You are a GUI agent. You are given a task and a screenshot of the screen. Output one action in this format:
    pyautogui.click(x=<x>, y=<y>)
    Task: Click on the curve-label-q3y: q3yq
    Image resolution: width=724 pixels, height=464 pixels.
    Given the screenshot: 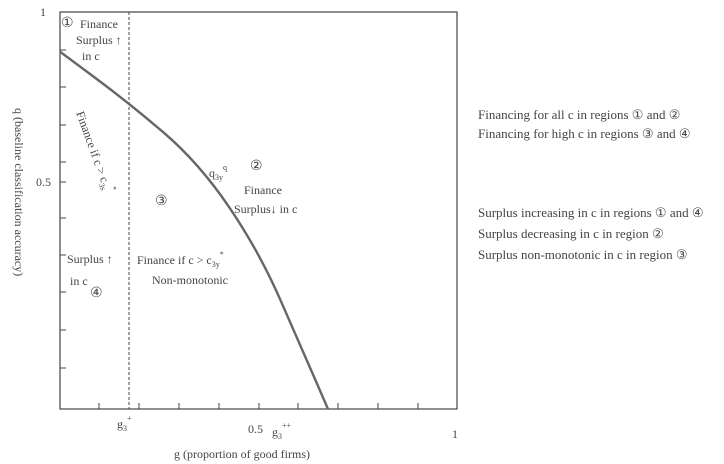 What is the action you would take?
    pyautogui.click(x=218, y=172)
    